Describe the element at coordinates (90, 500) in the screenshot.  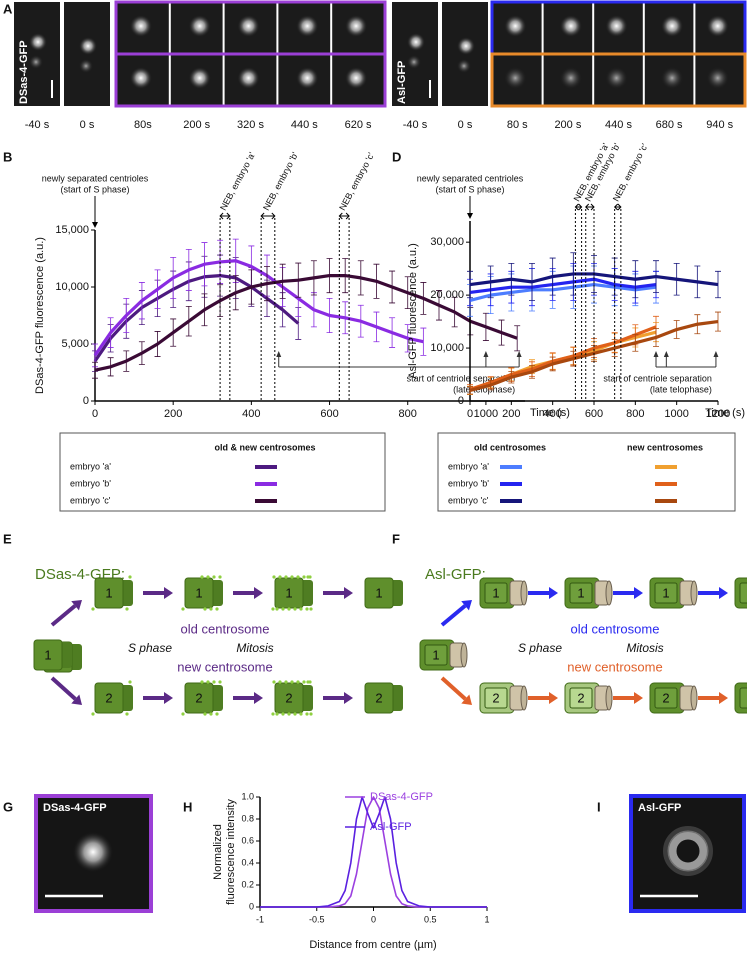
I see `legend-label: embryo 'c'` at that location.